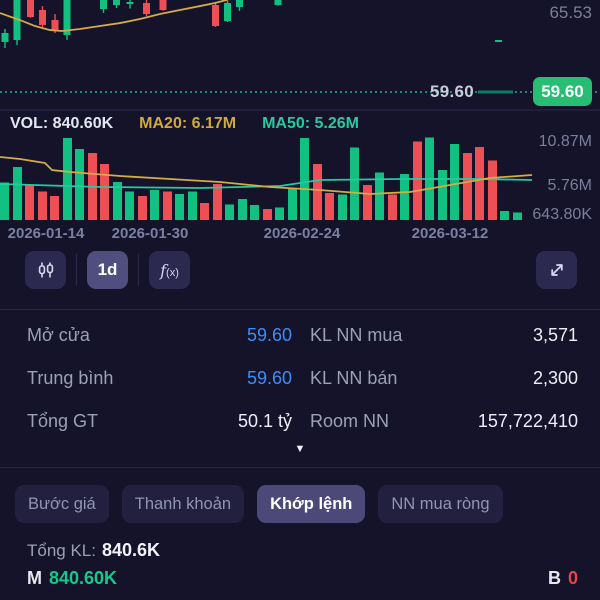  I want to click on expand-icon, so click(556, 270).